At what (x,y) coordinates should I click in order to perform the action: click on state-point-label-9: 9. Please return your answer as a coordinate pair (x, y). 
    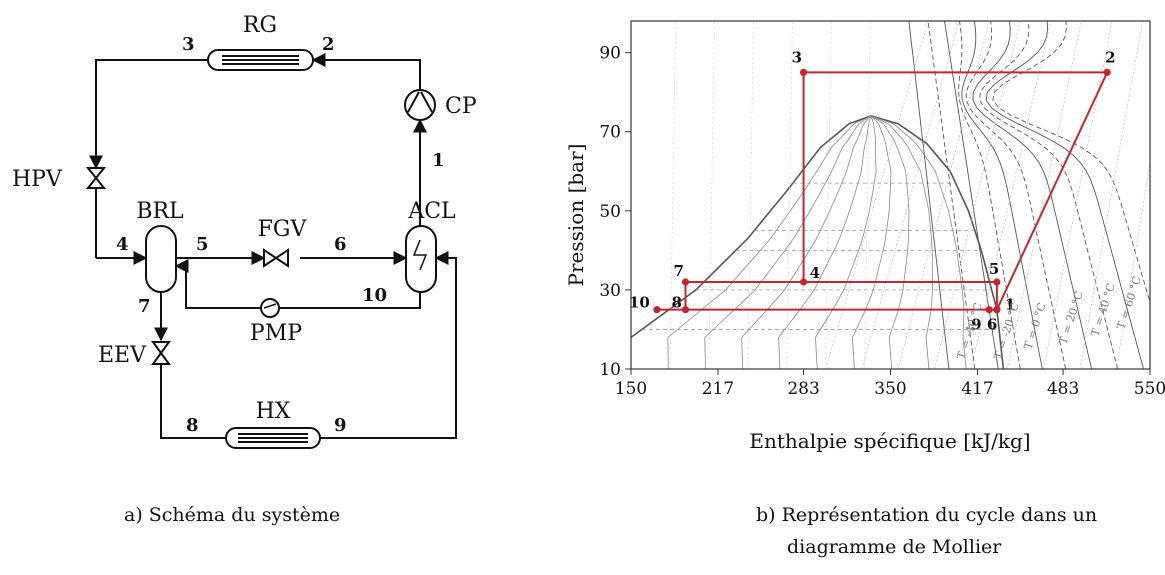
    Looking at the image, I should click on (976, 325).